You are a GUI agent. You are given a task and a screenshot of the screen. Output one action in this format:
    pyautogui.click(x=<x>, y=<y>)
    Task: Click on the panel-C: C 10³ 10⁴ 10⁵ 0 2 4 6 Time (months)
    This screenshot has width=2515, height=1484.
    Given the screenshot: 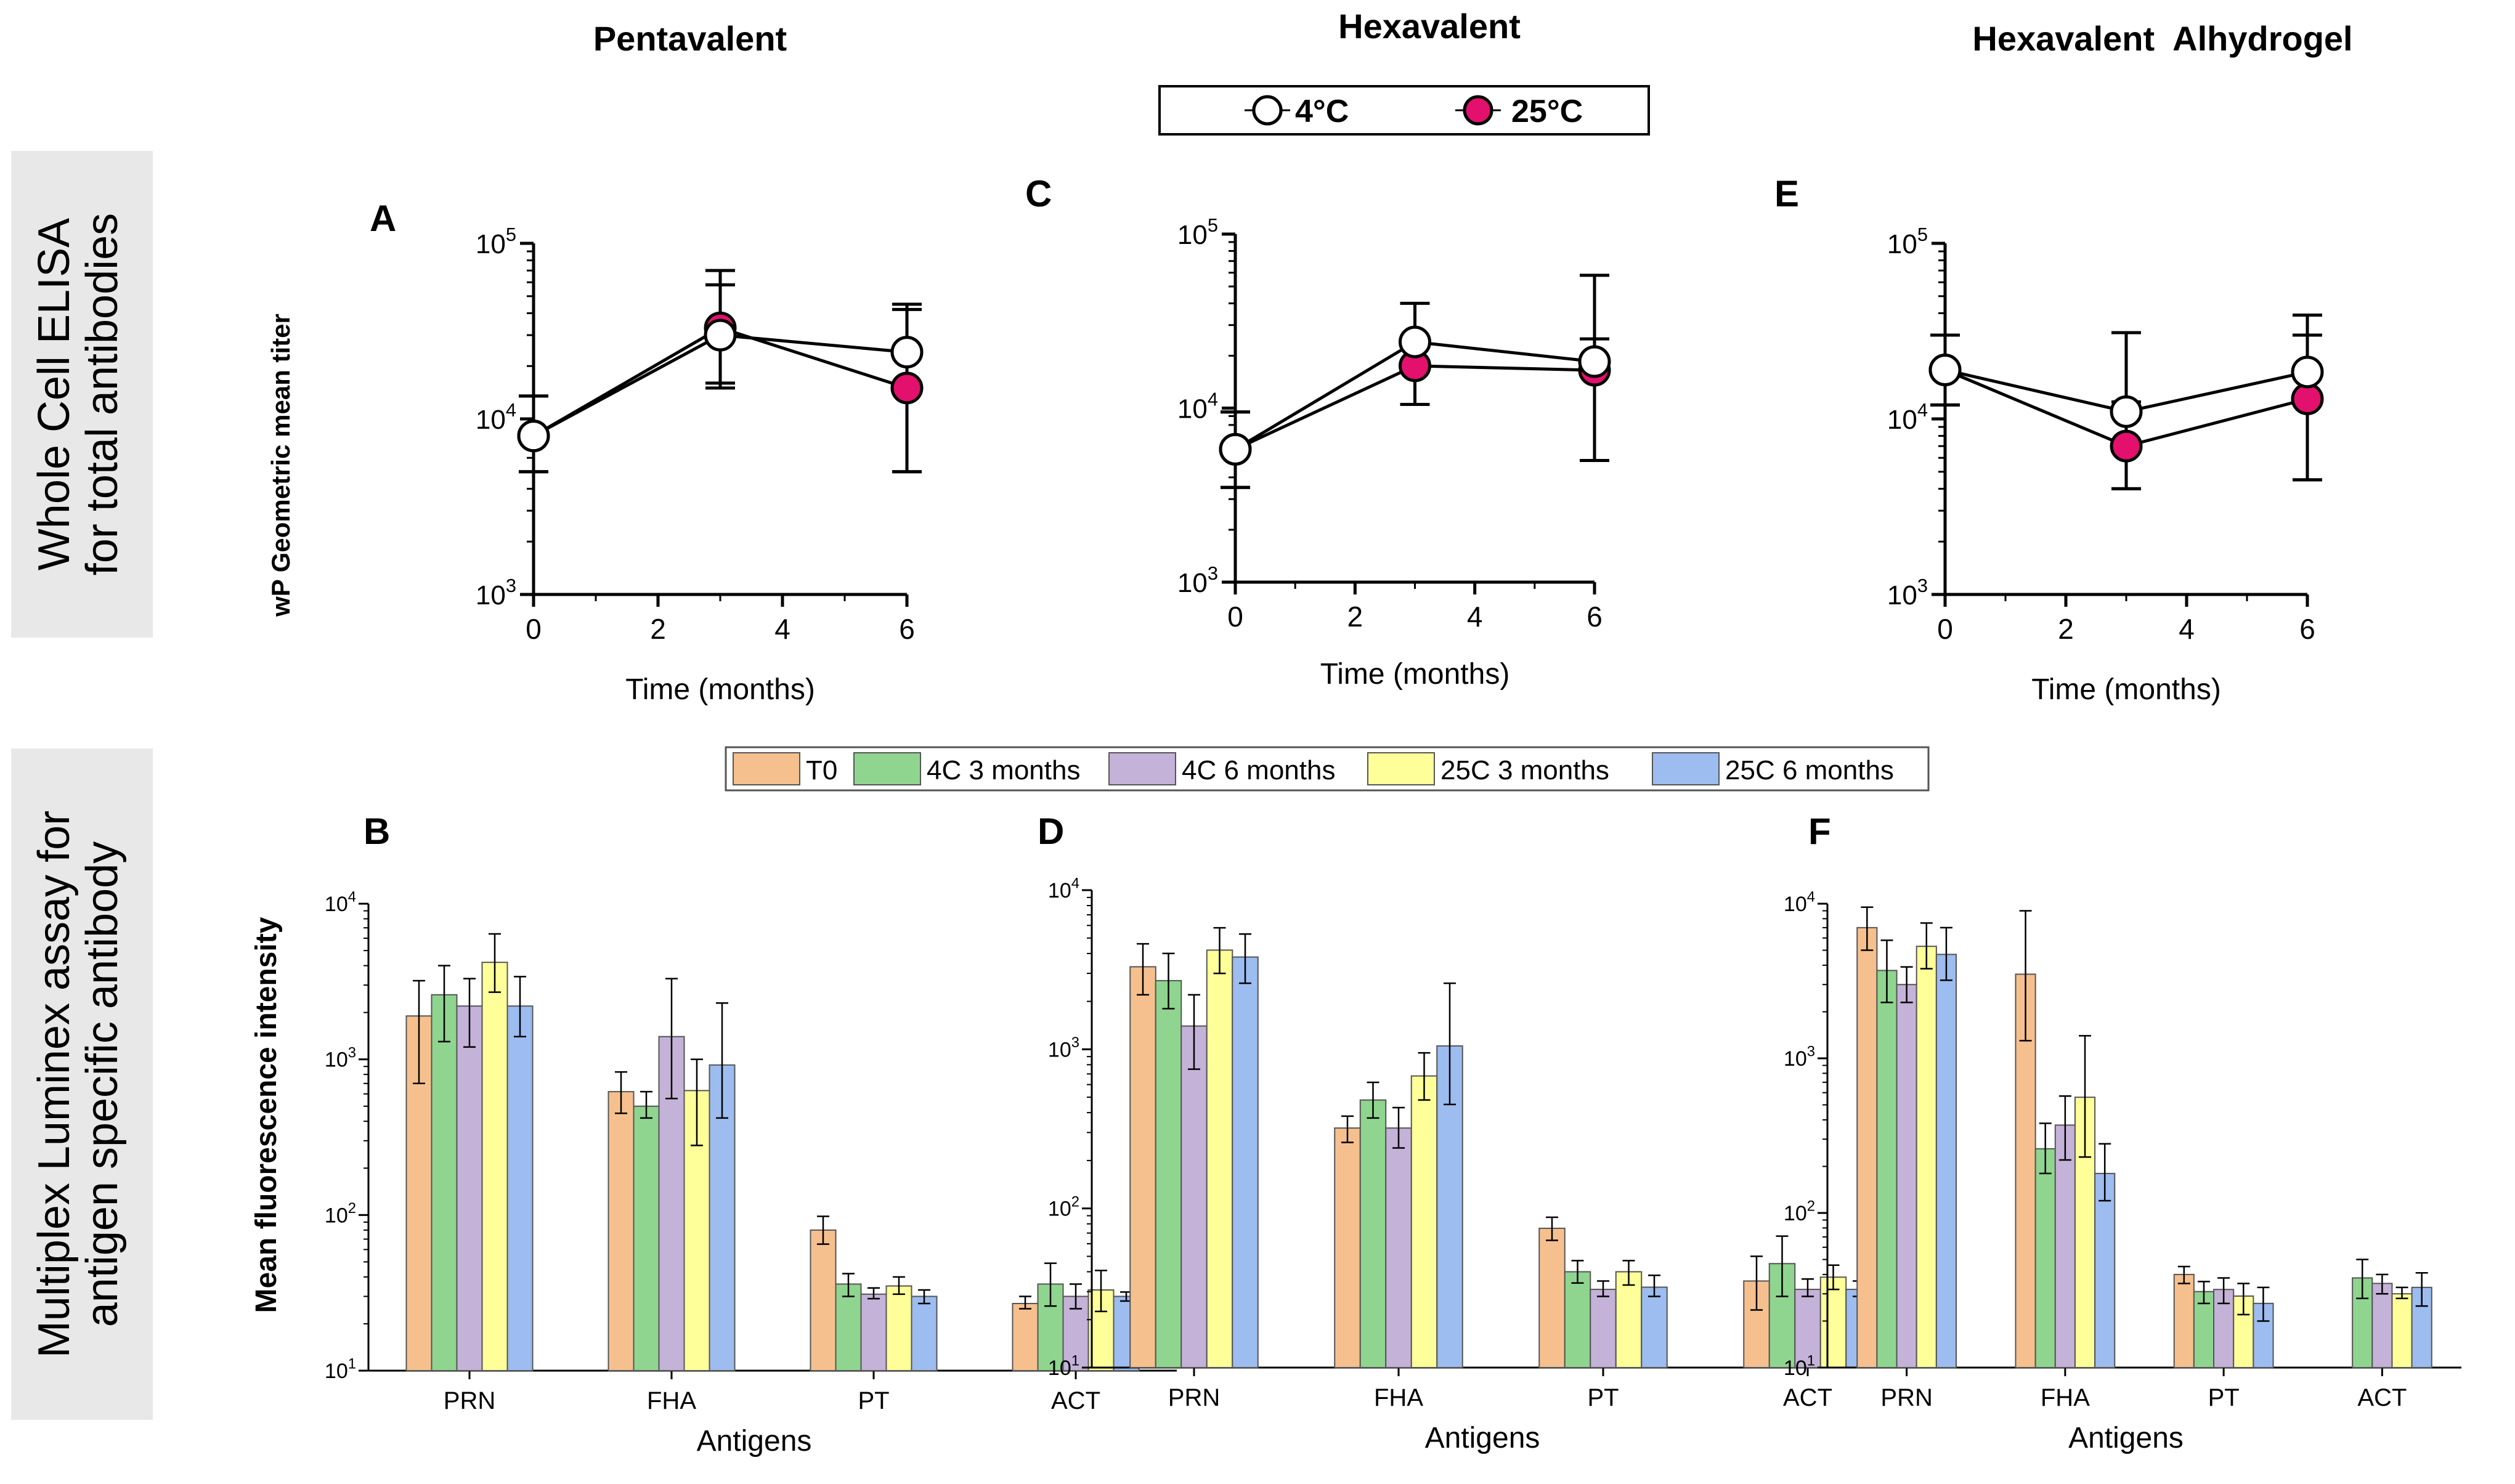 What is the action you would take?
    pyautogui.click(x=1318, y=432)
    